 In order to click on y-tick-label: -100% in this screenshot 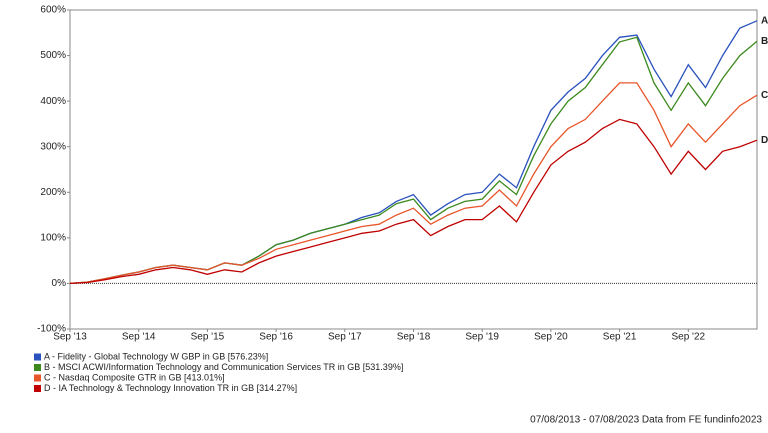, I will do `click(51, 329)`.